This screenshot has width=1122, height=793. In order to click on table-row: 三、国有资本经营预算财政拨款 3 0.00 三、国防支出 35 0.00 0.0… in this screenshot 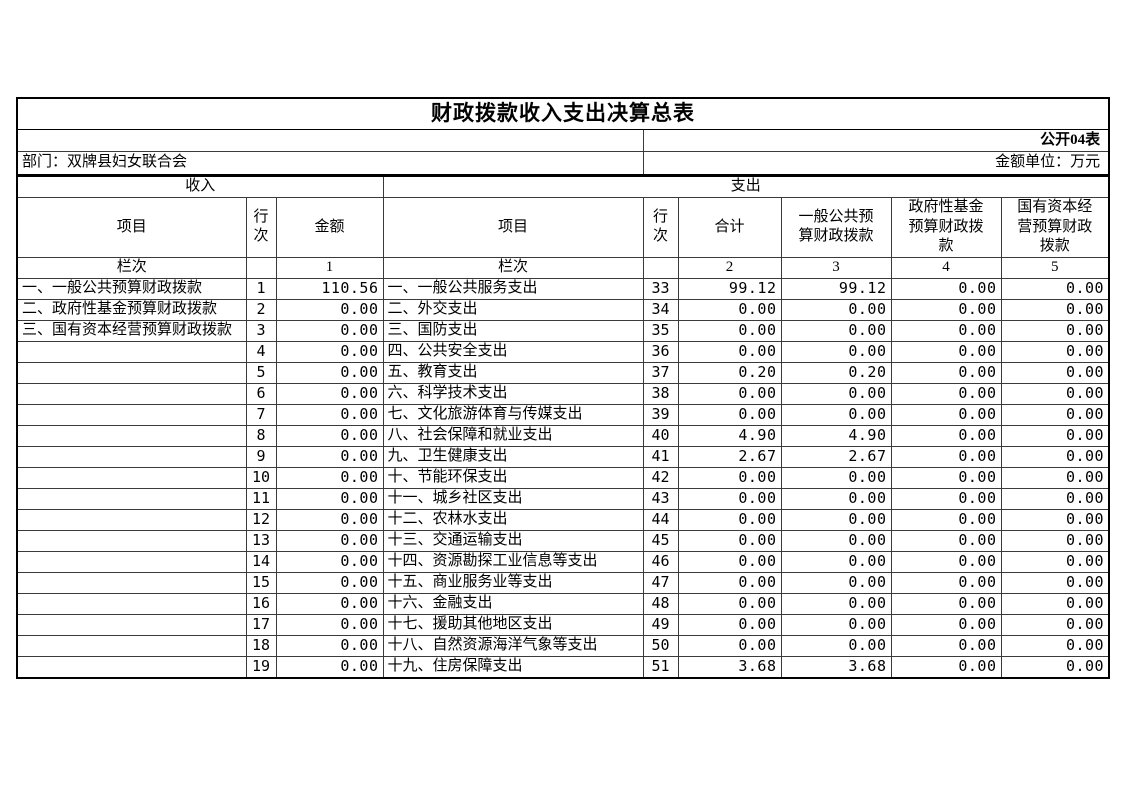, I will do `click(563, 330)`.